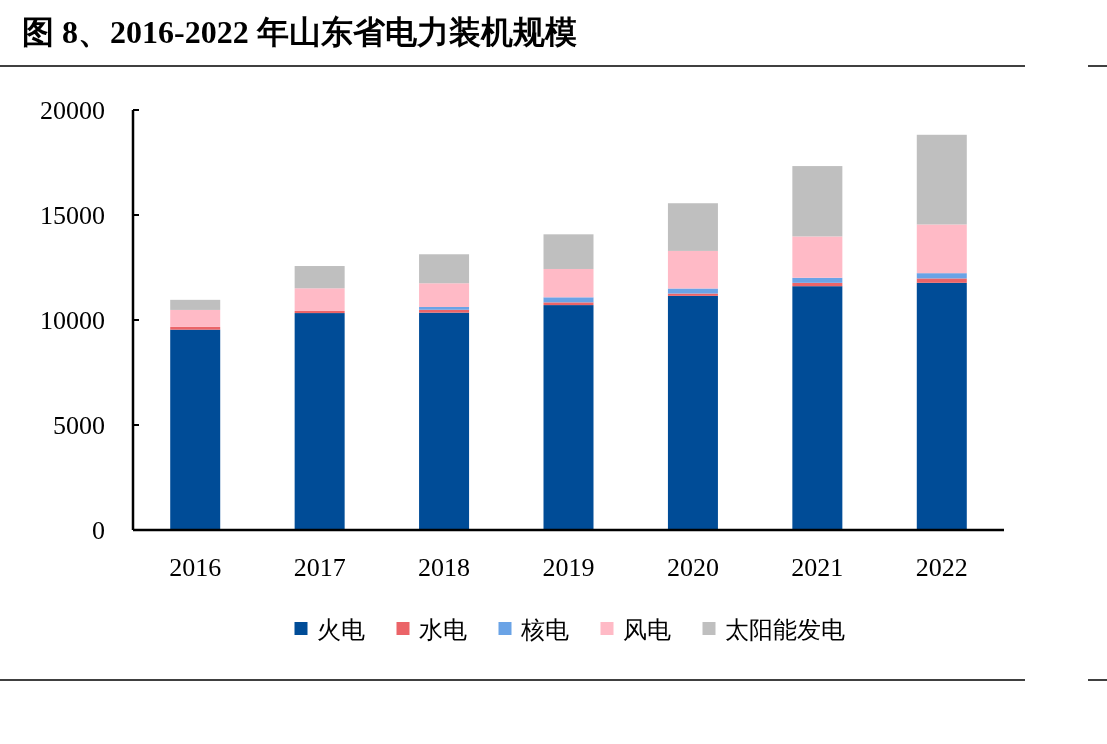  What do you see at coordinates (72, 320) in the screenshot?
I see `y-tick-label: 10000` at bounding box center [72, 320].